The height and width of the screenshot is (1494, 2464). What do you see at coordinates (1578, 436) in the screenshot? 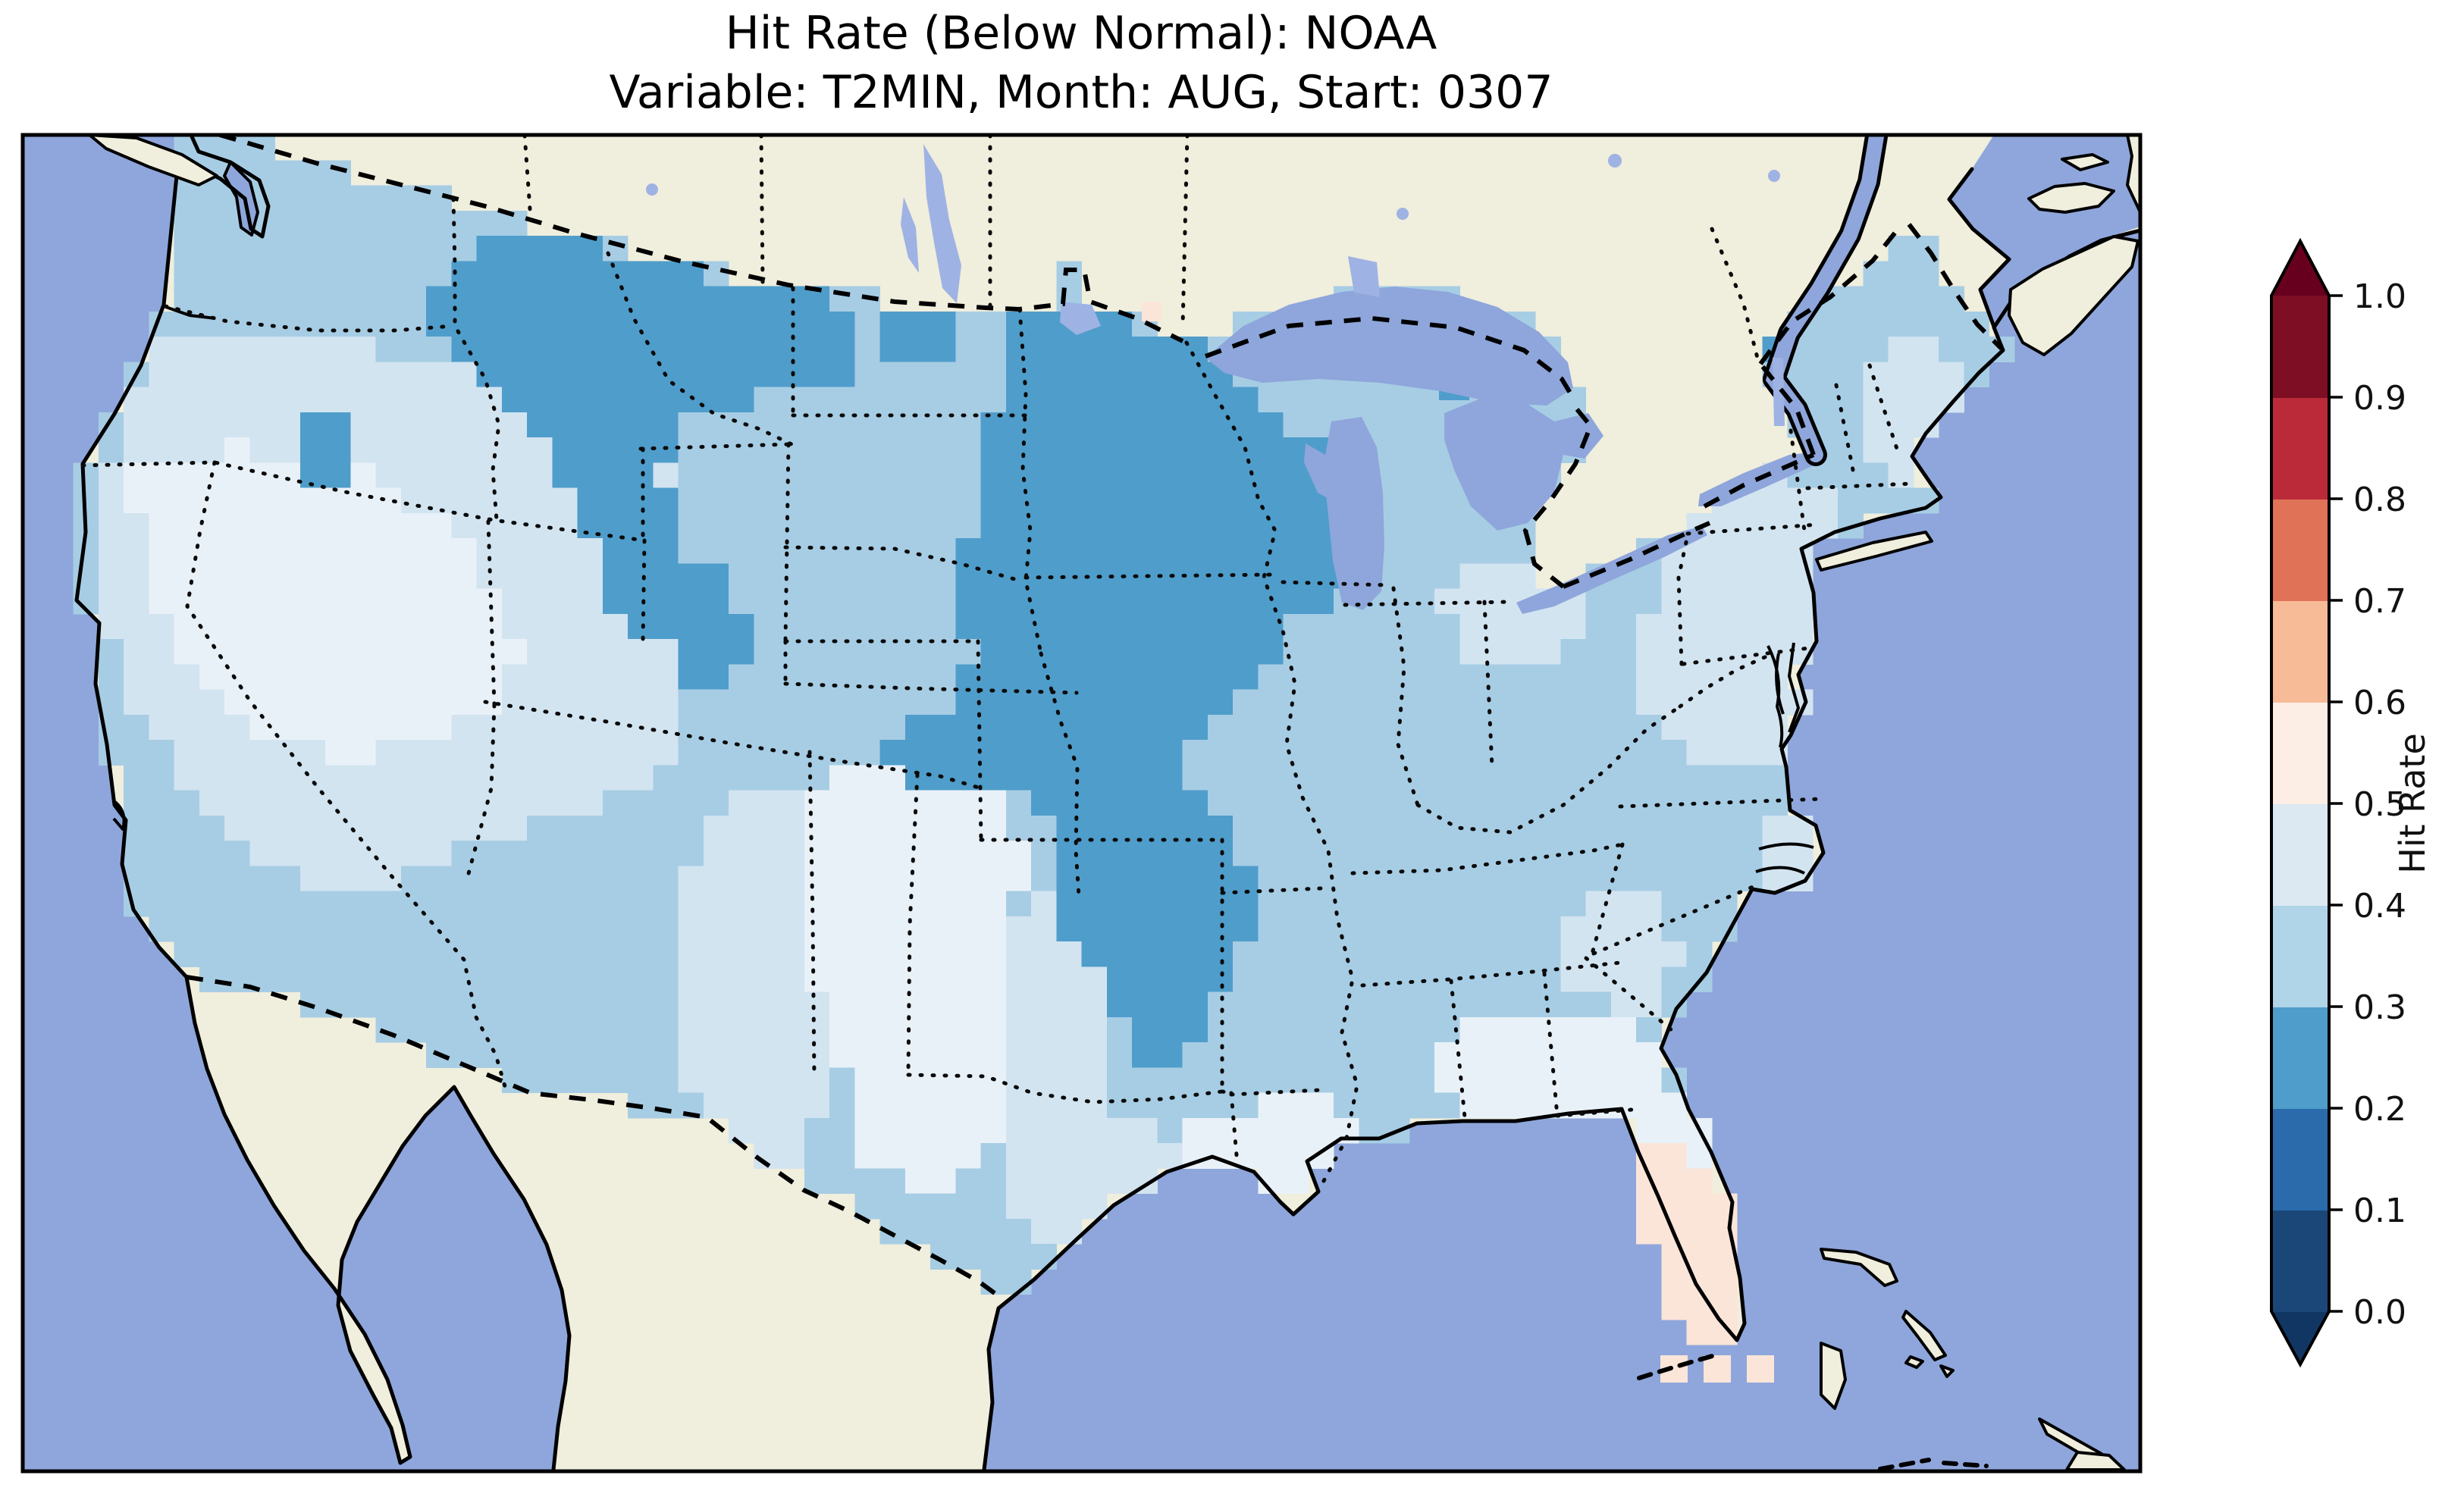
I see `georgian-bay` at bounding box center [1578, 436].